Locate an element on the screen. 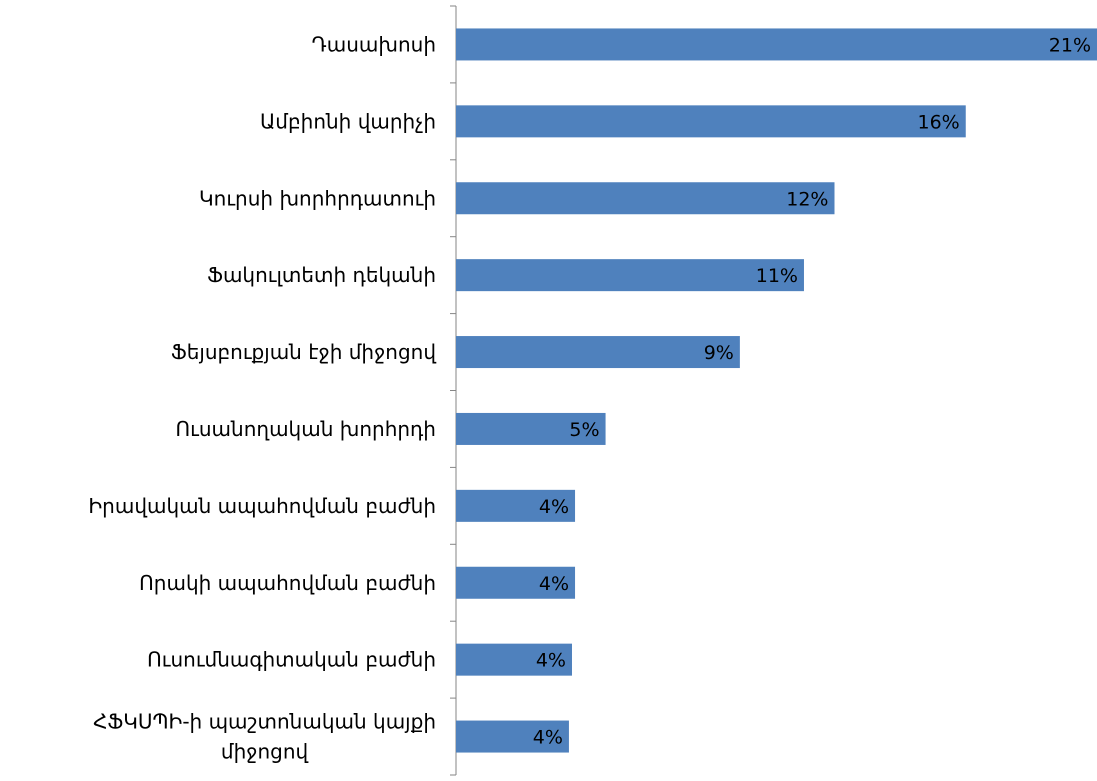 This screenshot has width=1097, height=781. category-label-line: Ուսանողական խորհրդի is located at coordinates (306, 429).